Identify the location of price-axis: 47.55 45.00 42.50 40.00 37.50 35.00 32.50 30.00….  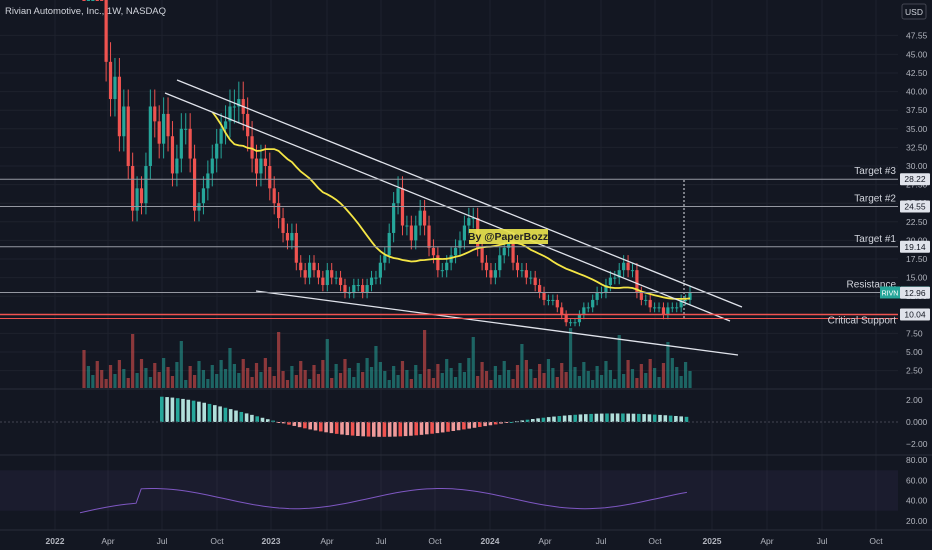
(905, 278).